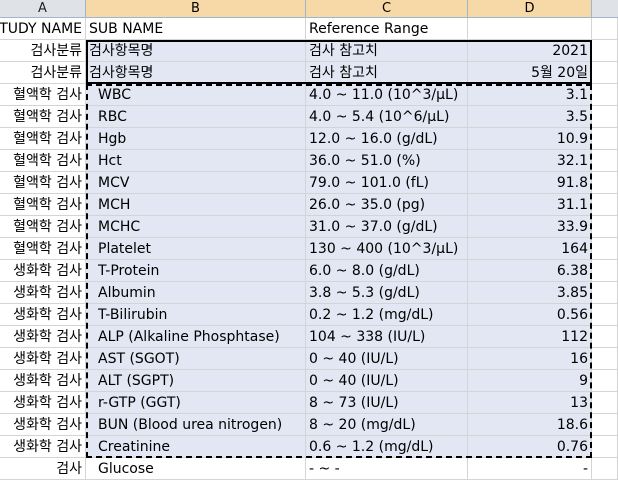  I want to click on cell-b: AST (SGOT), so click(196, 359).